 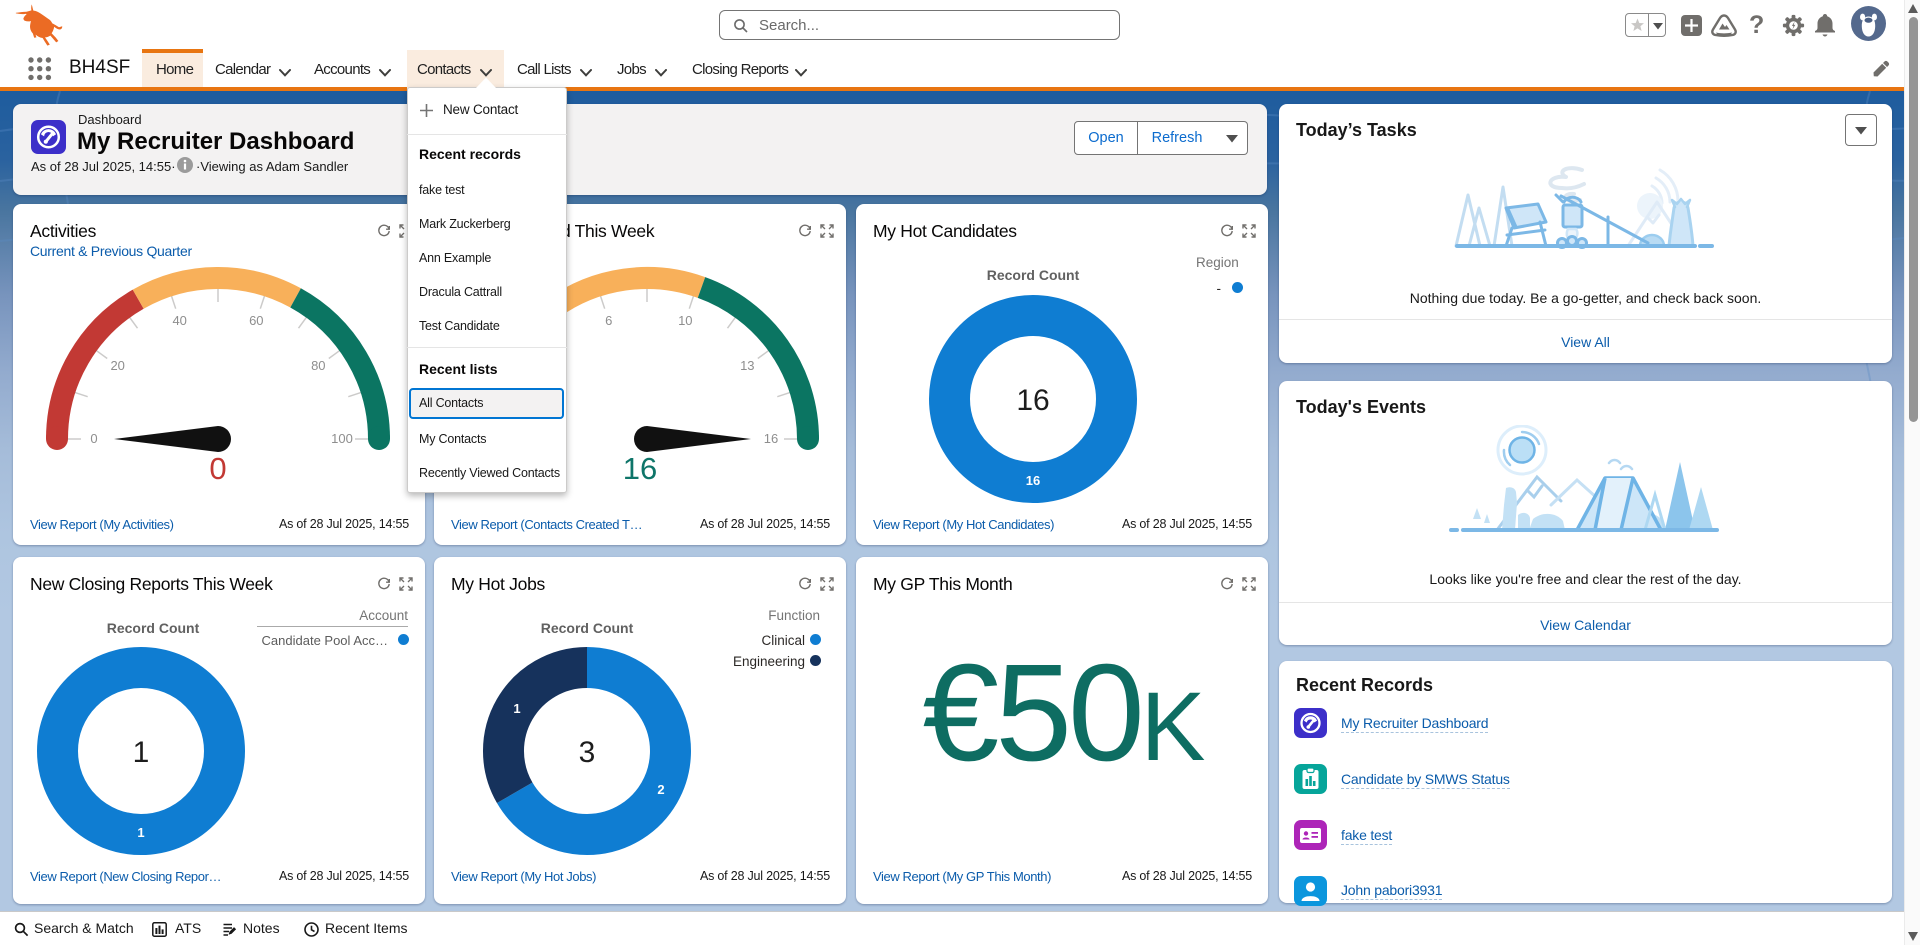 What do you see at coordinates (608, 320) in the screenshot?
I see `svg-text: 6` at bounding box center [608, 320].